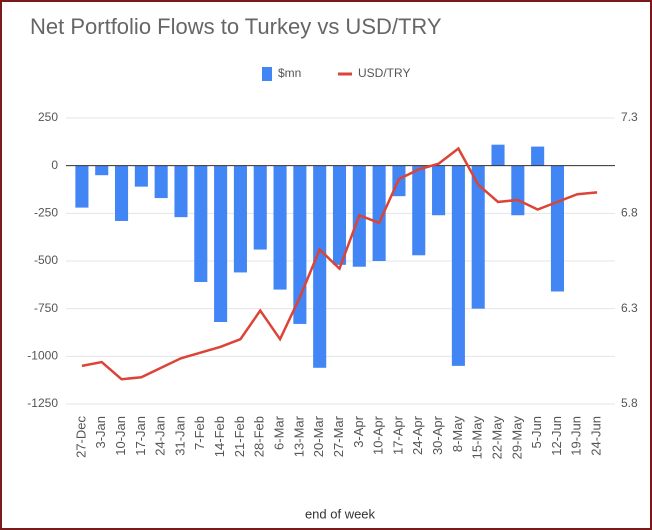  What do you see at coordinates (318, 436) in the screenshot?
I see `x-tick-label: 20-Mar` at bounding box center [318, 436].